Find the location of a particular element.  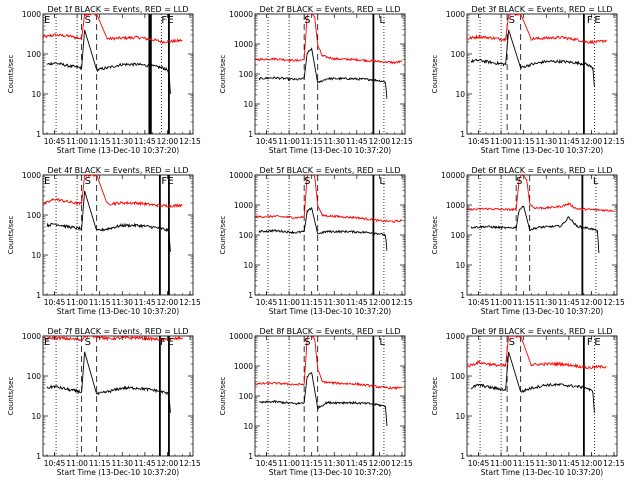

panel-title: Det 7f BLACK = Events, RED = LLD is located at coordinates (117, 331).